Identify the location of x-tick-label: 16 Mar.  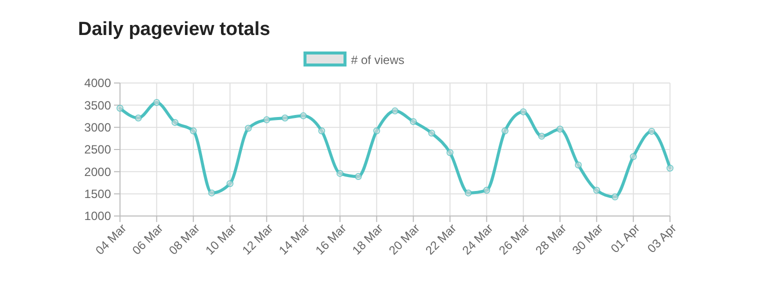
(331, 239).